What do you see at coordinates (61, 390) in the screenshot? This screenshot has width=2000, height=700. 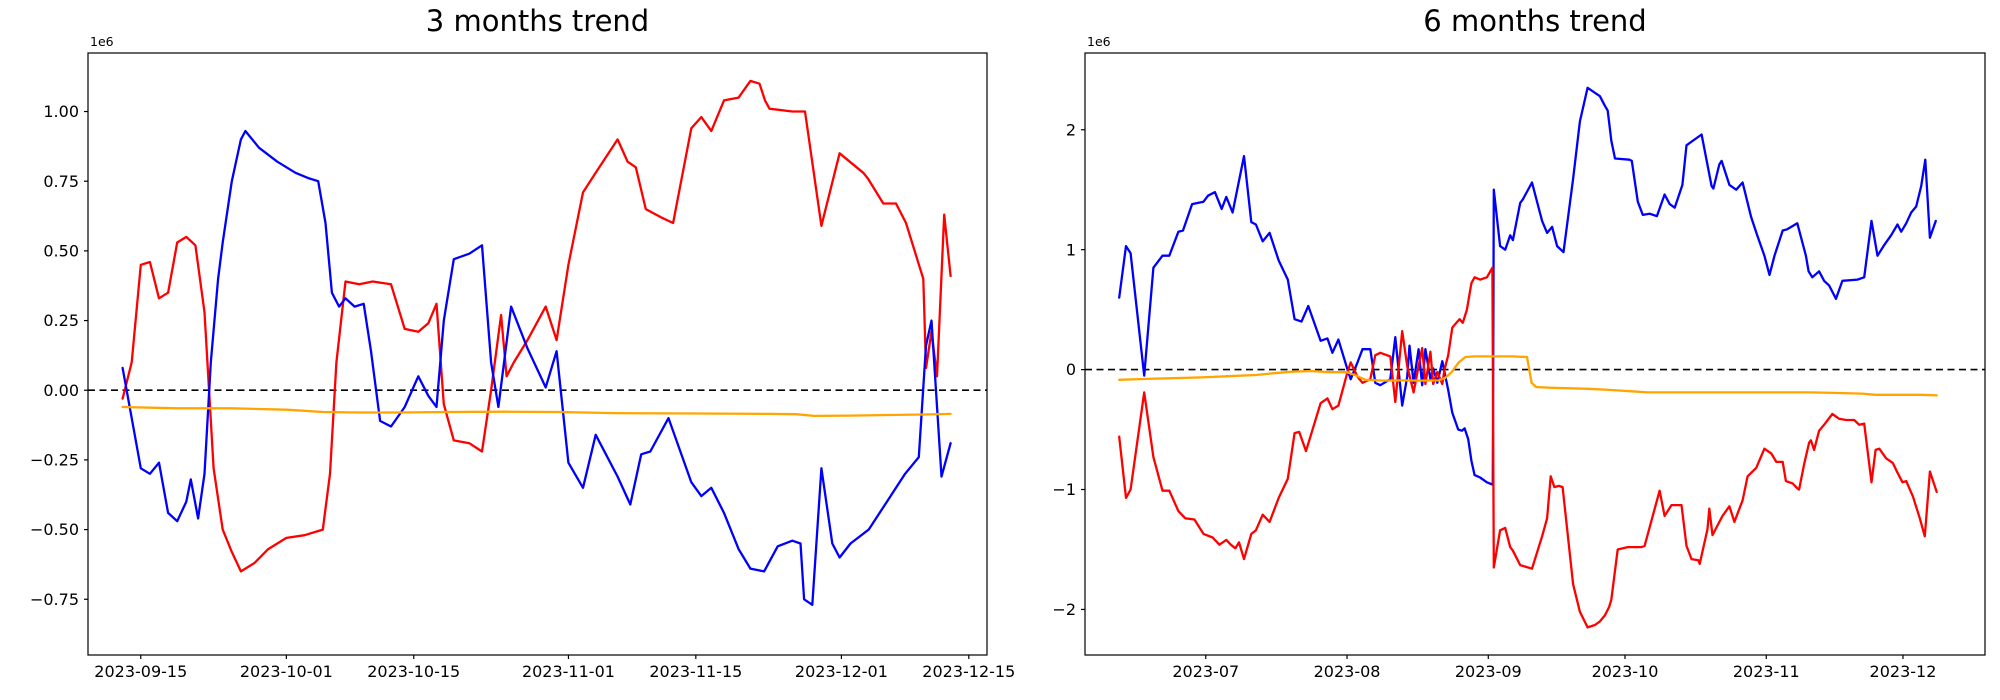 I see `y-tick-label: 0.00` at bounding box center [61, 390].